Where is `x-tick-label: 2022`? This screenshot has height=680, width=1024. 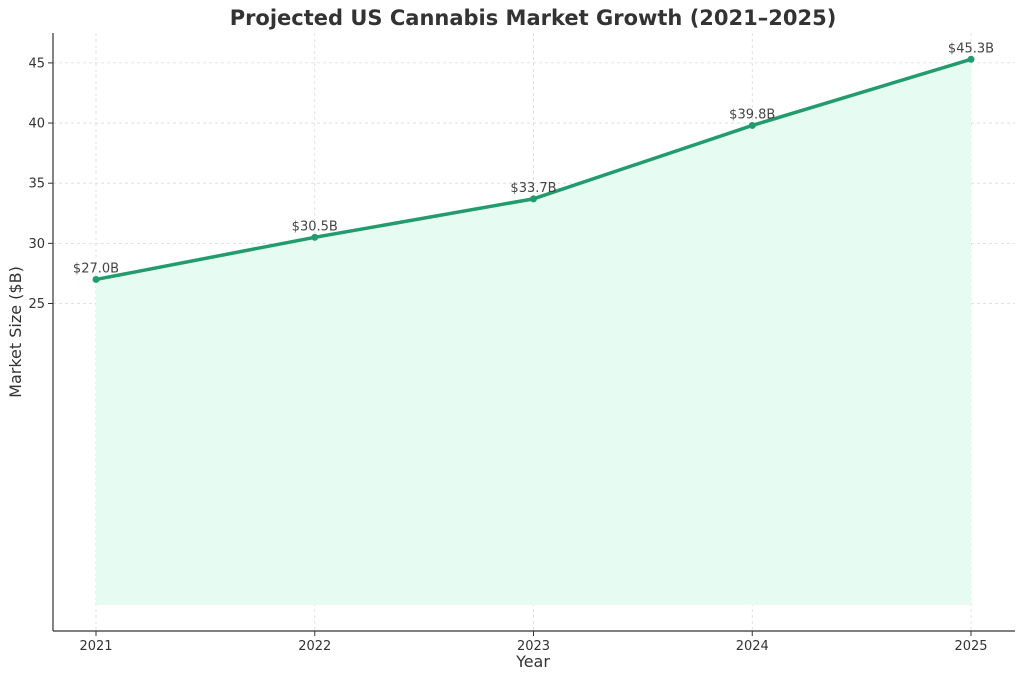 x-tick-label: 2022 is located at coordinates (314, 646).